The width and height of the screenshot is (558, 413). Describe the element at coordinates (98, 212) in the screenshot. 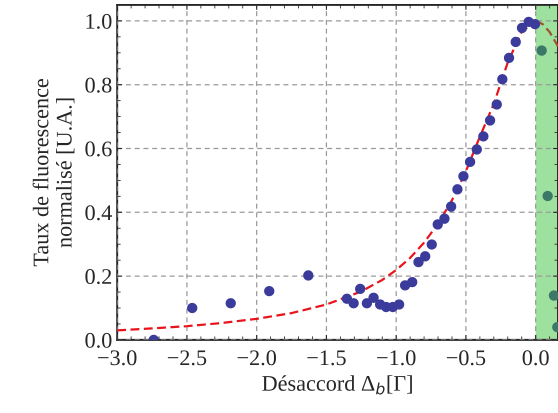

I see `y-tick-label: 0.4` at that location.